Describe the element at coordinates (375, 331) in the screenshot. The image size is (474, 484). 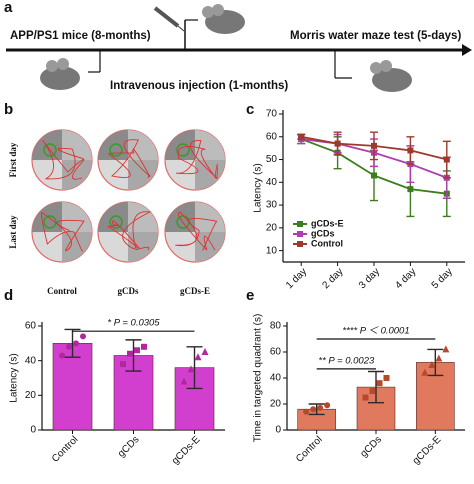
I see `annotation: **** P ＜ 0.0001` at that location.